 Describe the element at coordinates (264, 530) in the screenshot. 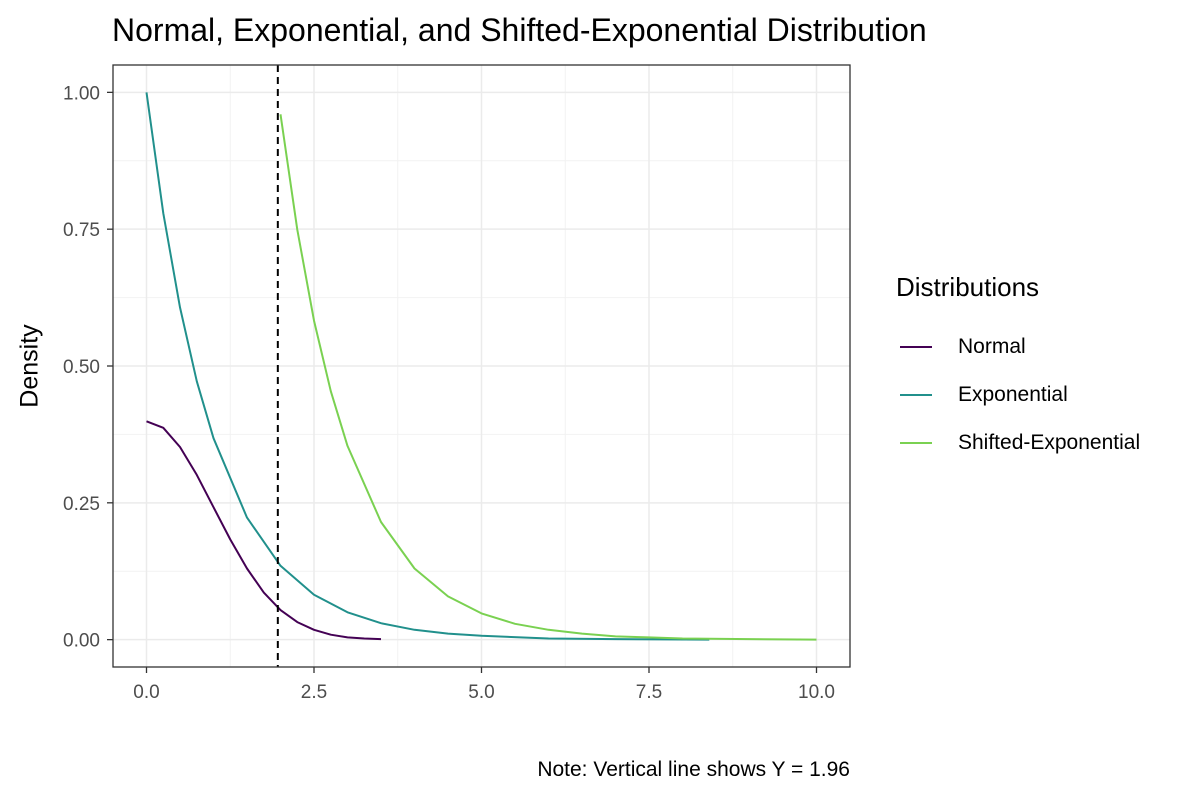

I see `series-line-normal` at that location.